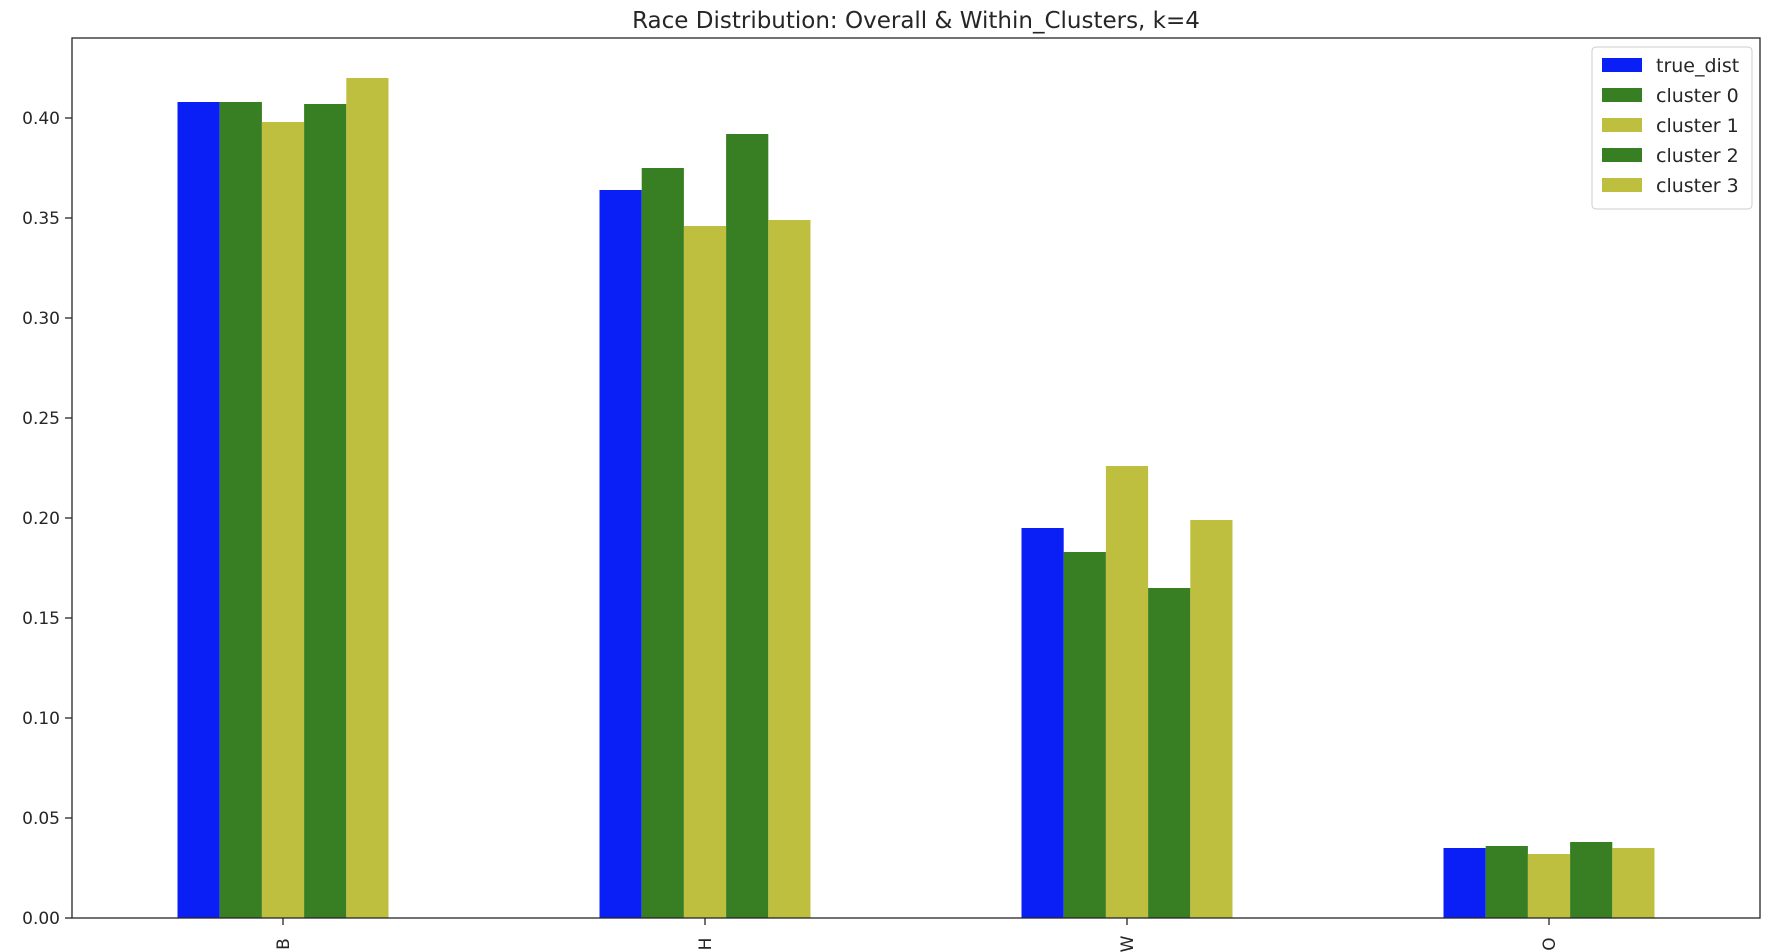 The width and height of the screenshot is (1770, 952). Describe the element at coordinates (41, 919) in the screenshot. I see `y-tick-label: 0.00` at that location.